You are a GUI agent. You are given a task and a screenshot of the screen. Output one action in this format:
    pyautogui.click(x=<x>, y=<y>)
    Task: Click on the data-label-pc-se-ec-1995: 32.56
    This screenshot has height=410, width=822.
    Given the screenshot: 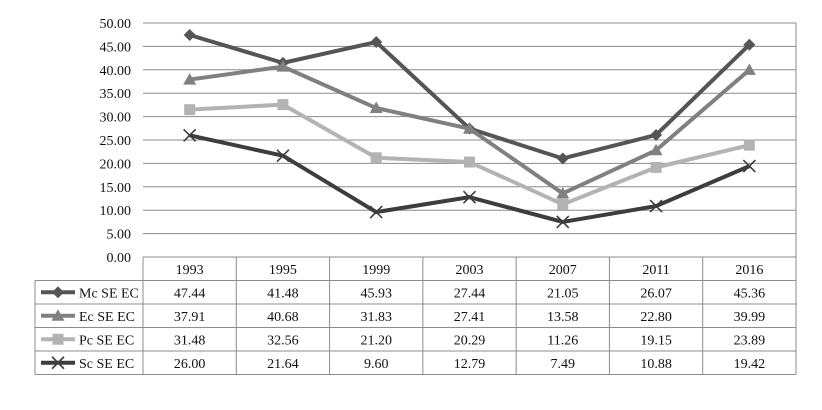 What is the action you would take?
    pyautogui.click(x=283, y=340)
    